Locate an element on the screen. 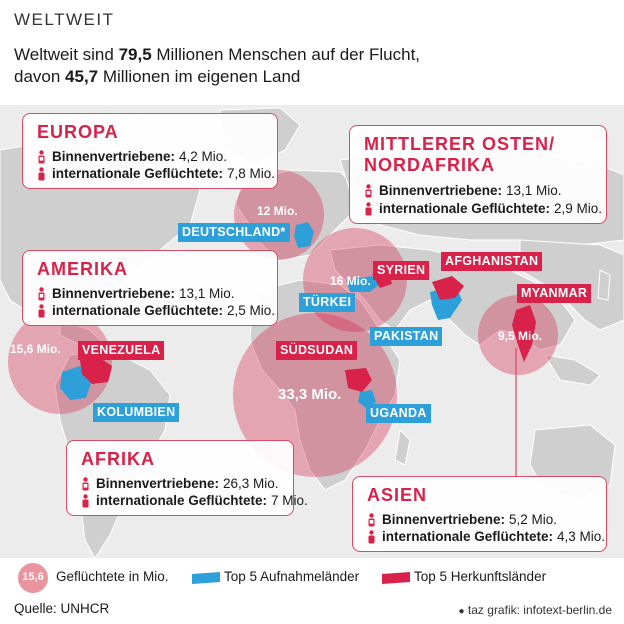  legend-host-label: Top 5 Aufnahmeländer is located at coordinates (292, 576).